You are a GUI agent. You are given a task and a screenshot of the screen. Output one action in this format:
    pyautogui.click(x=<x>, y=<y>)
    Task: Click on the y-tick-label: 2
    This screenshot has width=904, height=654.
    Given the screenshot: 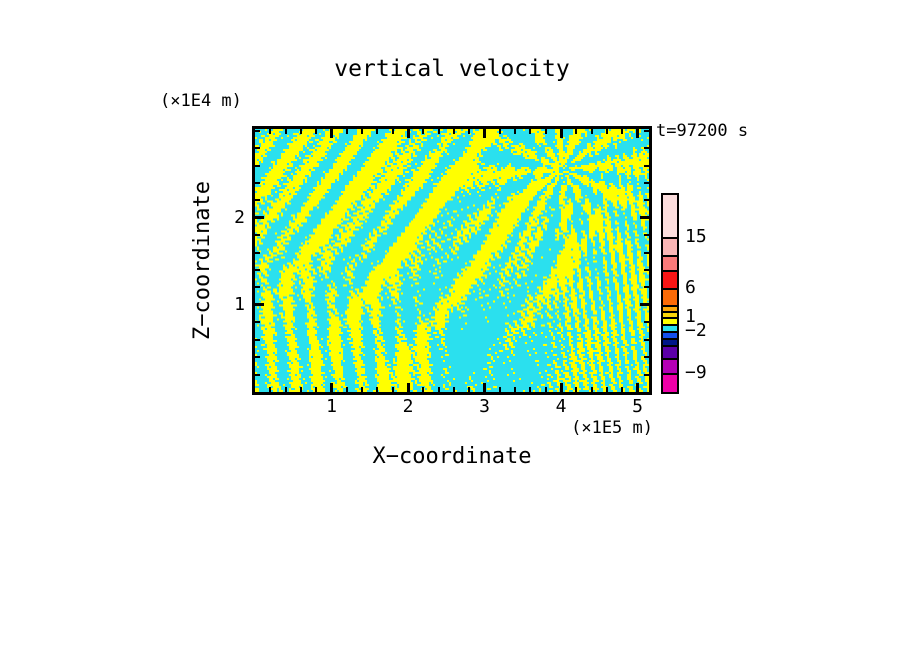 What is the action you would take?
    pyautogui.click(x=239, y=217)
    